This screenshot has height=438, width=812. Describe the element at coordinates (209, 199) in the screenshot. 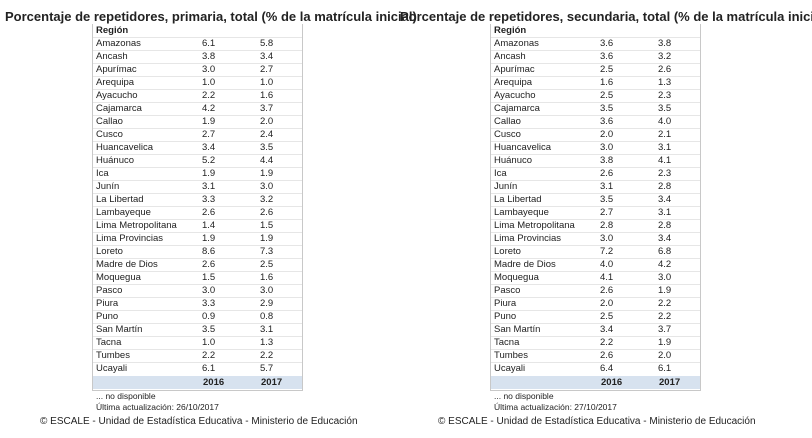

I see `value-cell: 3.3` at that location.